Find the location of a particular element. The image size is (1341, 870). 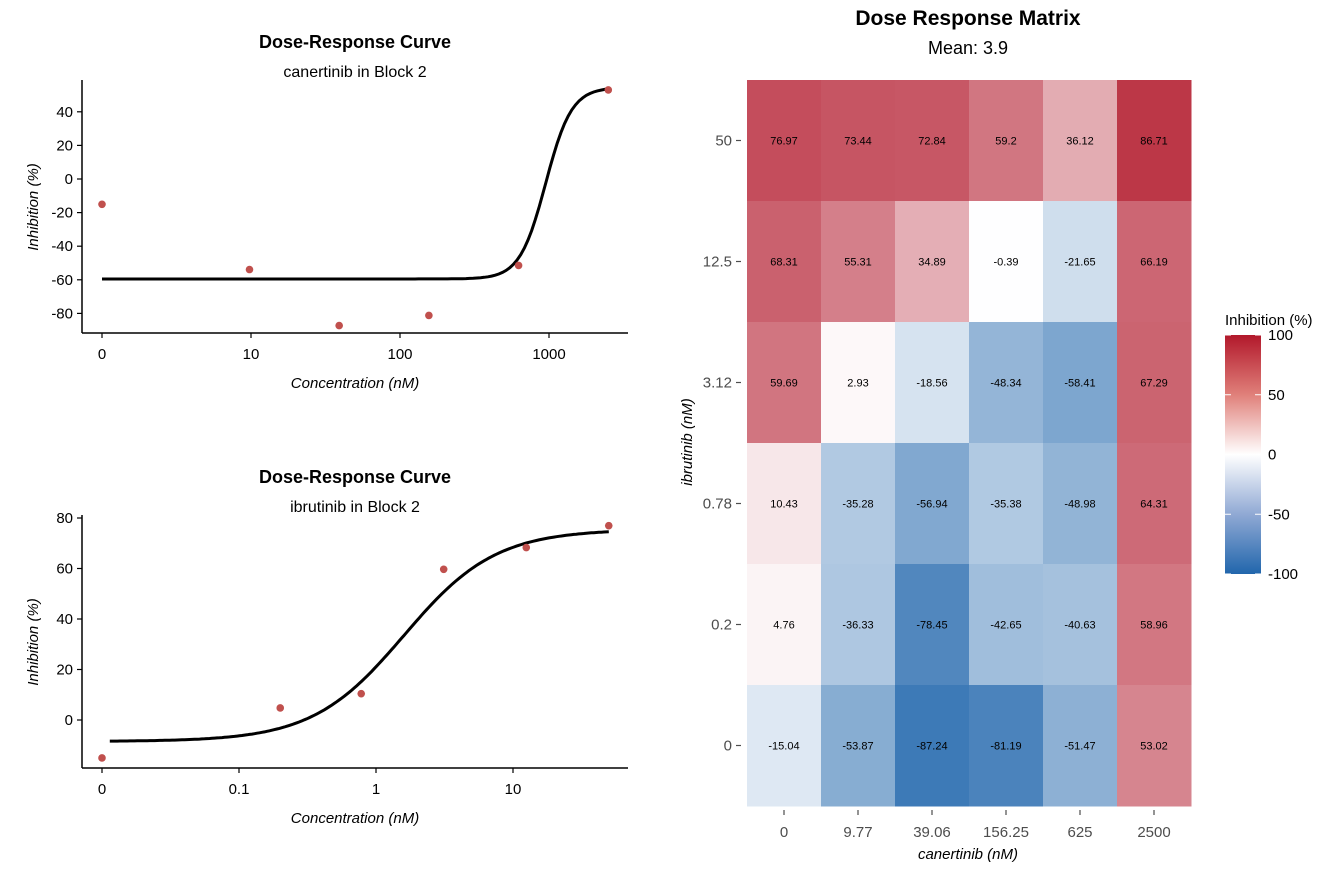

panel1-y-tick-label: 0 is located at coordinates (69, 179).